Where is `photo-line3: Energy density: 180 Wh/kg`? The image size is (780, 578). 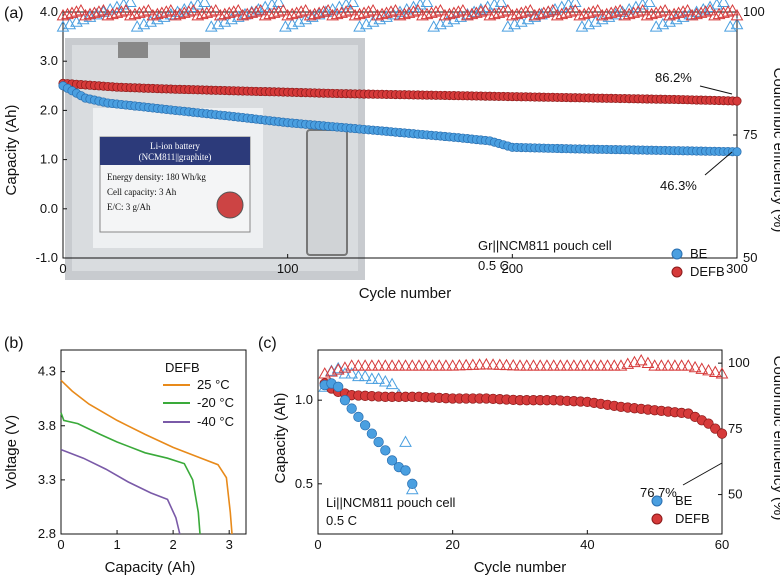 photo-line3: Energy density: 180 Wh/kg is located at coordinates (156, 177).